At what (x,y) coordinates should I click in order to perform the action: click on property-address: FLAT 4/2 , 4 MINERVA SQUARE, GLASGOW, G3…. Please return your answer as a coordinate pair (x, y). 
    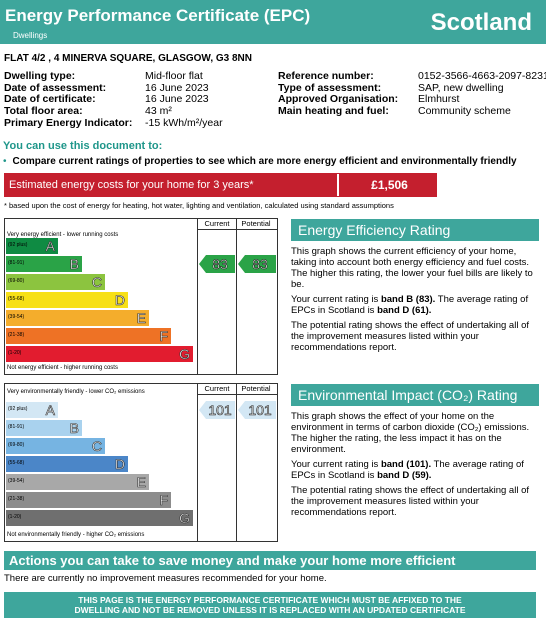
    Looking at the image, I should click on (128, 58).